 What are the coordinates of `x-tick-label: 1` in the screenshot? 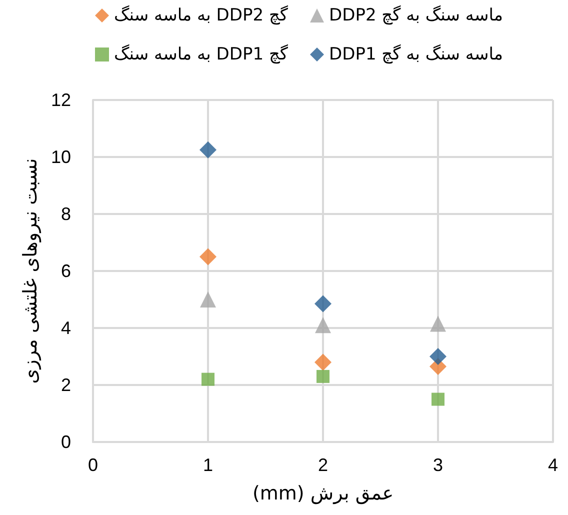 It's located at (208, 465).